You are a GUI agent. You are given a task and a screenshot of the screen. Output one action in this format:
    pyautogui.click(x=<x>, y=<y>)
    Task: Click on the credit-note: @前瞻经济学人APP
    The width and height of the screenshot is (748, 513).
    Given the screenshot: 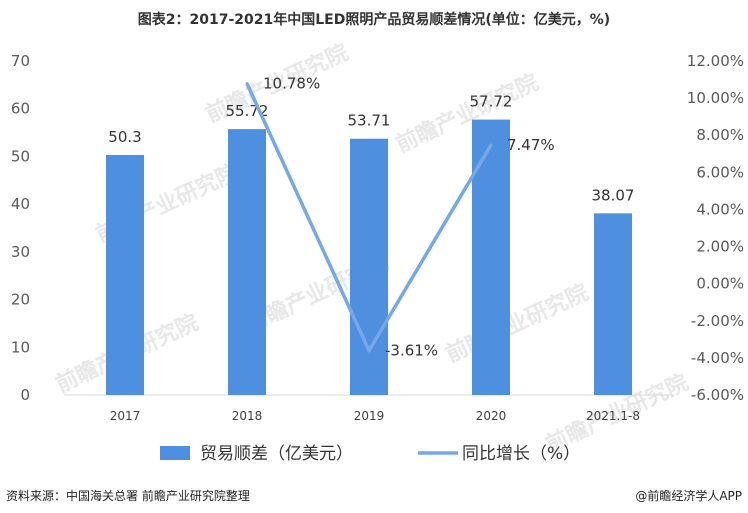 What is the action you would take?
    pyautogui.click(x=688, y=495)
    